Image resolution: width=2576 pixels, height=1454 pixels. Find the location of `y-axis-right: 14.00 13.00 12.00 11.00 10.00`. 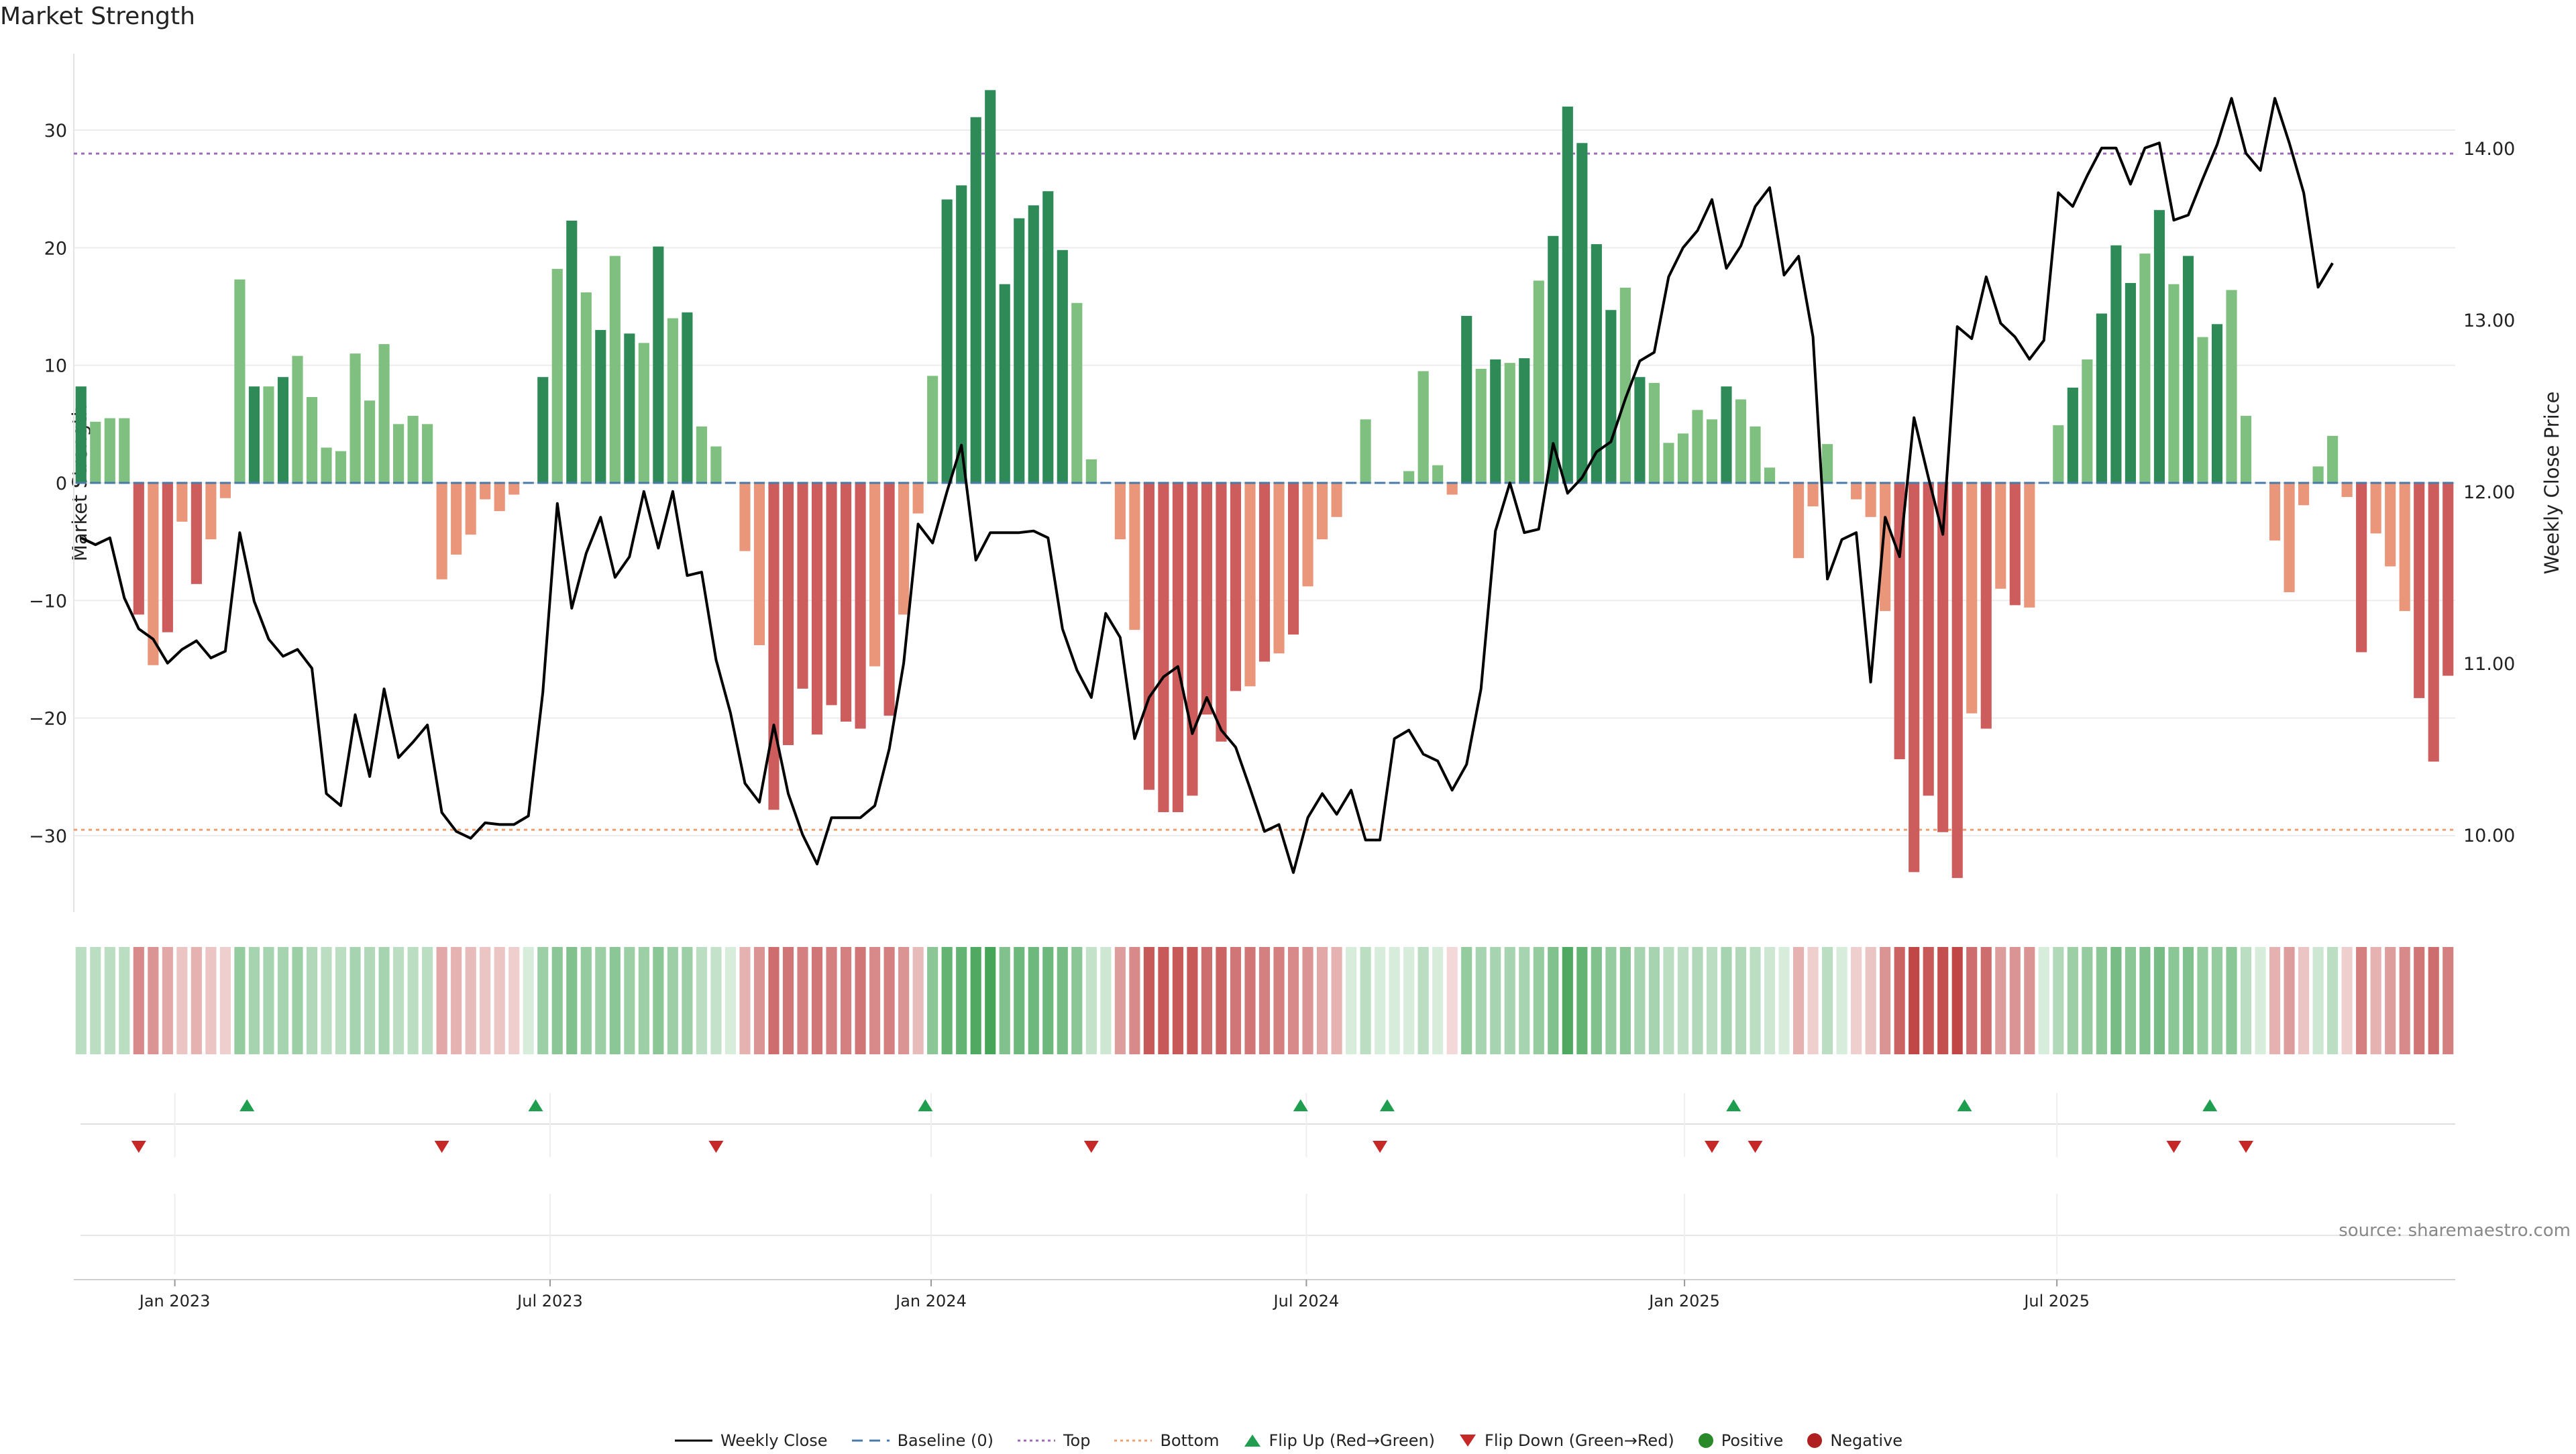

y-axis-right: 14.00 13.00 12.00 11.00 10.00 is located at coordinates (2489, 492).